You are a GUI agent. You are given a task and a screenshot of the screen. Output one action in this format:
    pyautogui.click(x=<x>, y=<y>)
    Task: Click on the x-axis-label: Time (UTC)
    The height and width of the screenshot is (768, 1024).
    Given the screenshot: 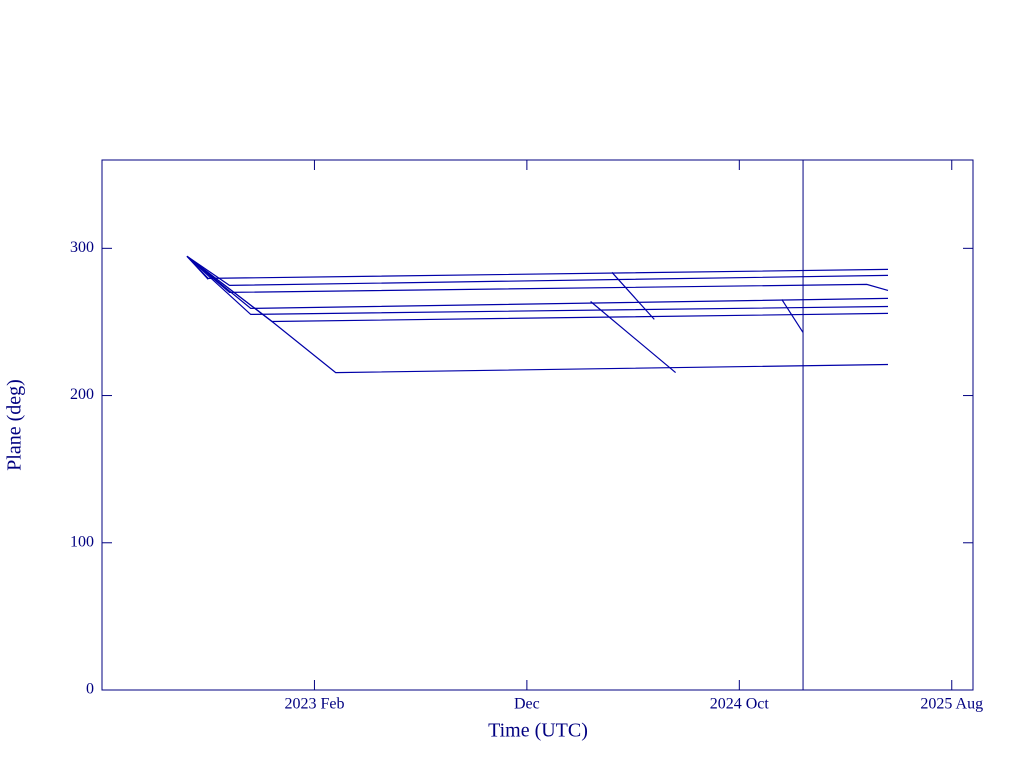 What is the action you would take?
    pyautogui.click(x=538, y=731)
    